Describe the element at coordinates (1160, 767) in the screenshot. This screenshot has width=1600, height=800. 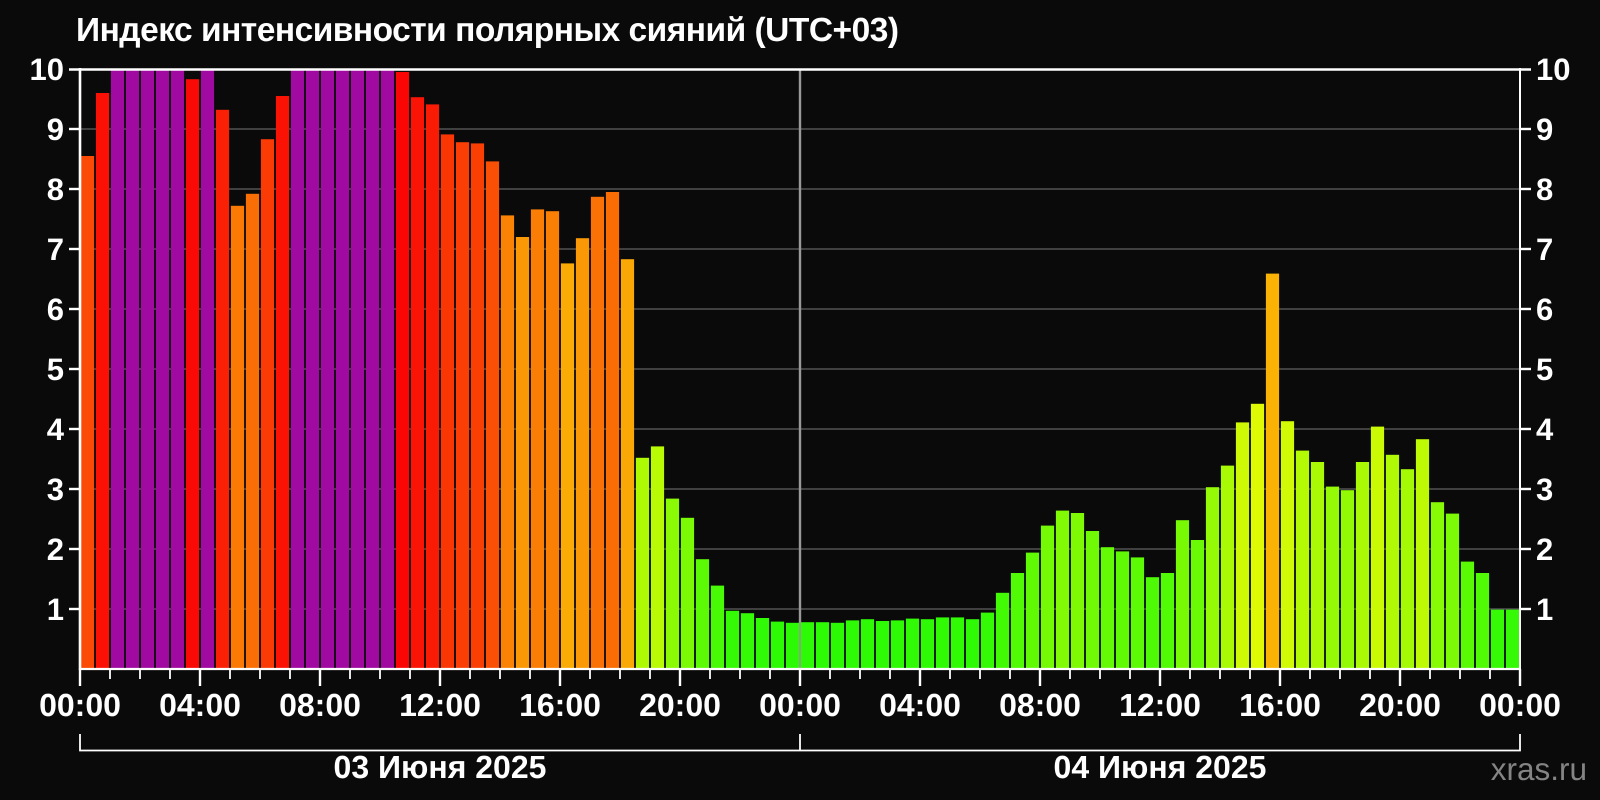
I see `svg-text: 04 Июня 2025` at that location.